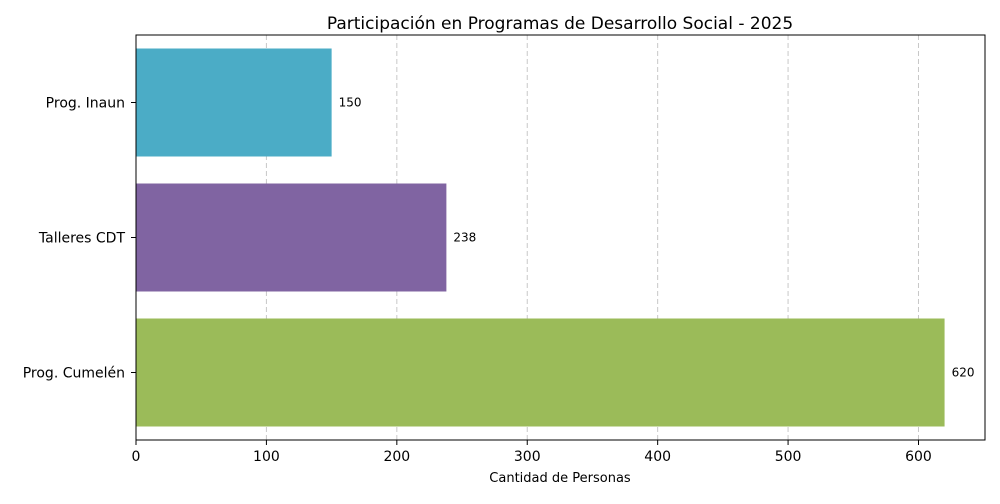 The width and height of the screenshot is (1000, 504). What do you see at coordinates (657, 457) in the screenshot?
I see `x-tick-label: 400` at bounding box center [657, 457].